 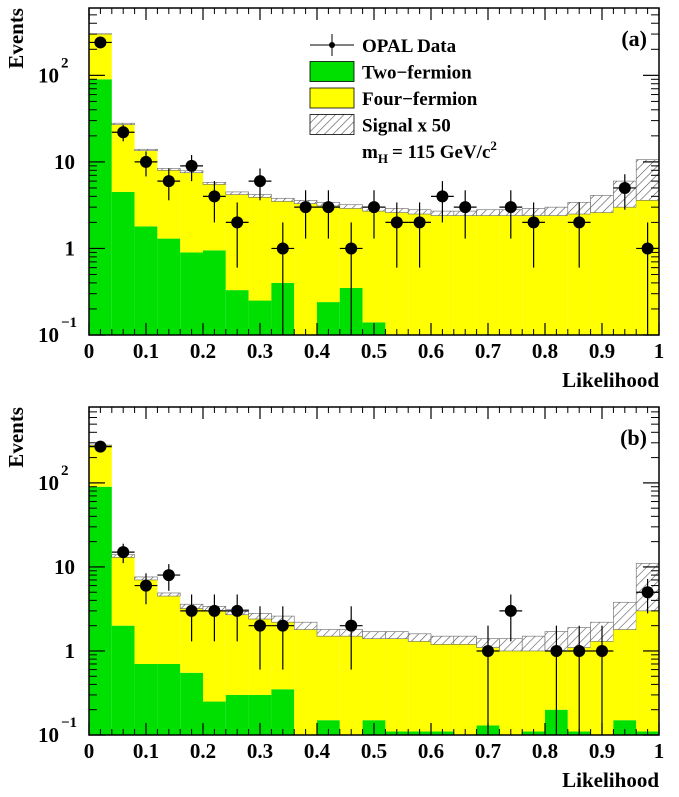 I want to click on legend-marker, so click(x=332, y=45).